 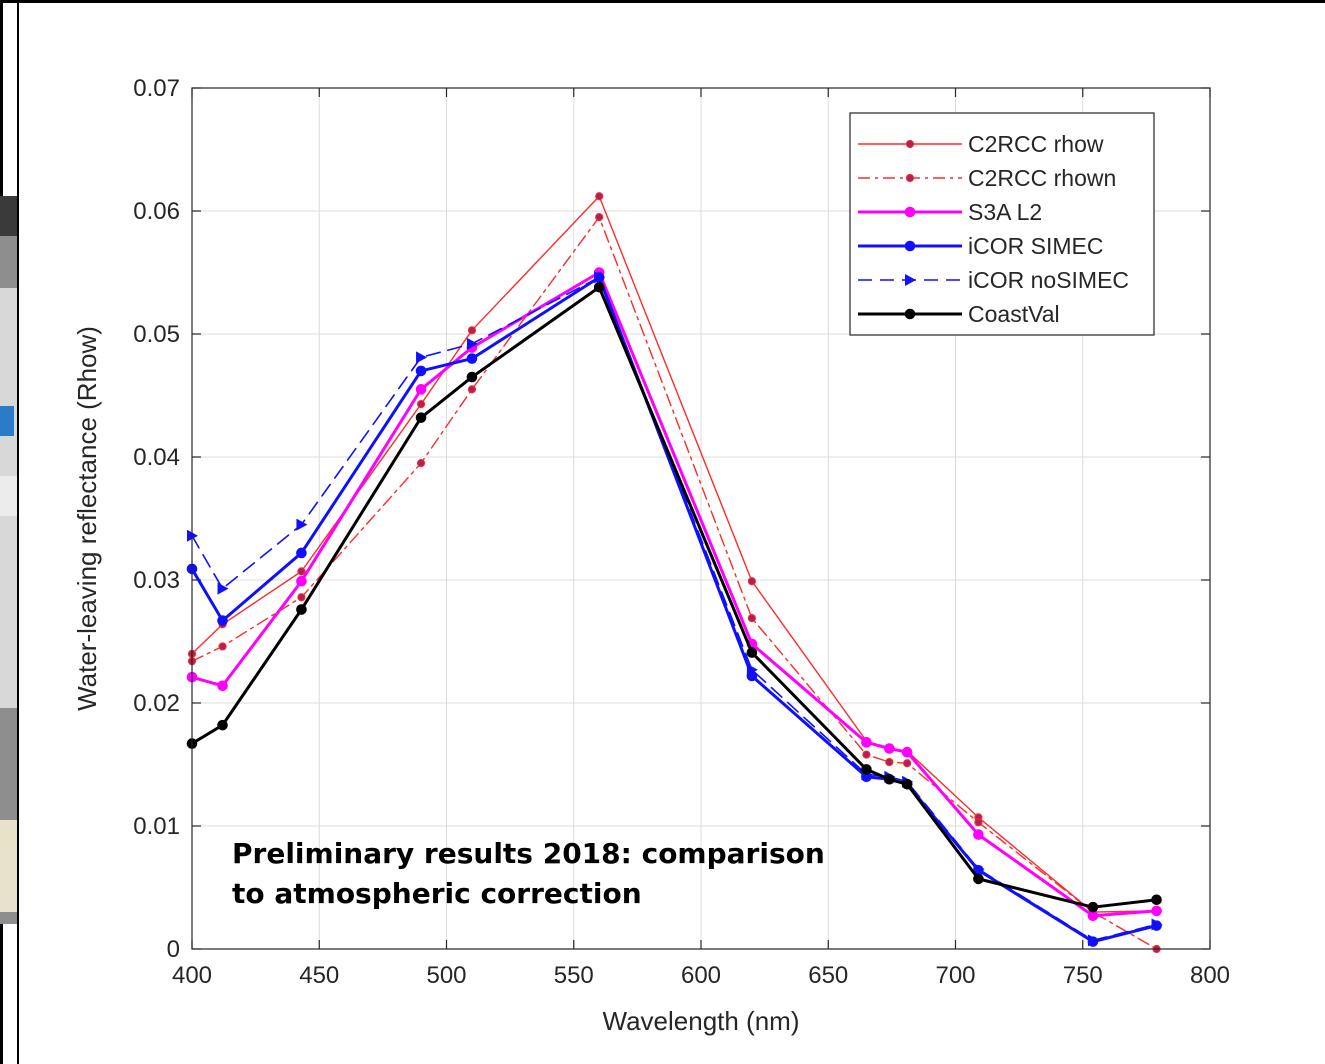 I want to click on legend-item: CoastVal, so click(x=959, y=314).